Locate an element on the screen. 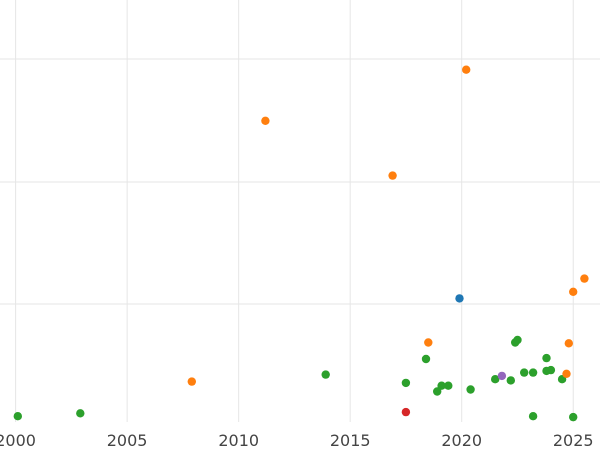  x-tick-label: 2000 is located at coordinates (18, 440).